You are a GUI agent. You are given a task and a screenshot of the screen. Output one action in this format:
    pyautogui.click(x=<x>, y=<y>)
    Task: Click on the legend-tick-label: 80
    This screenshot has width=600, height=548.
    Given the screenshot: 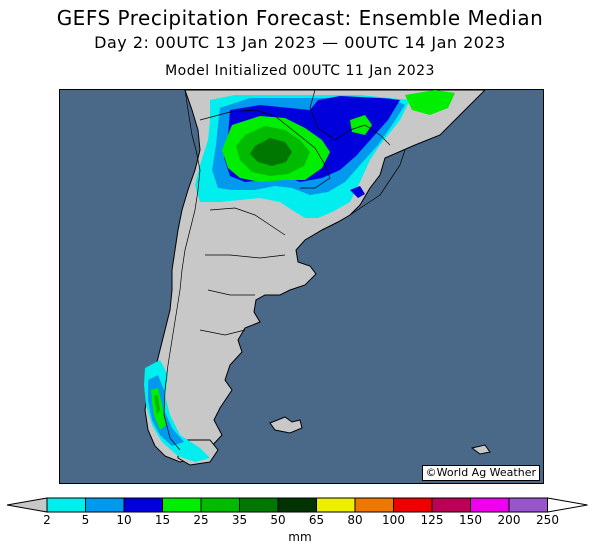 What is the action you would take?
    pyautogui.click(x=354, y=520)
    